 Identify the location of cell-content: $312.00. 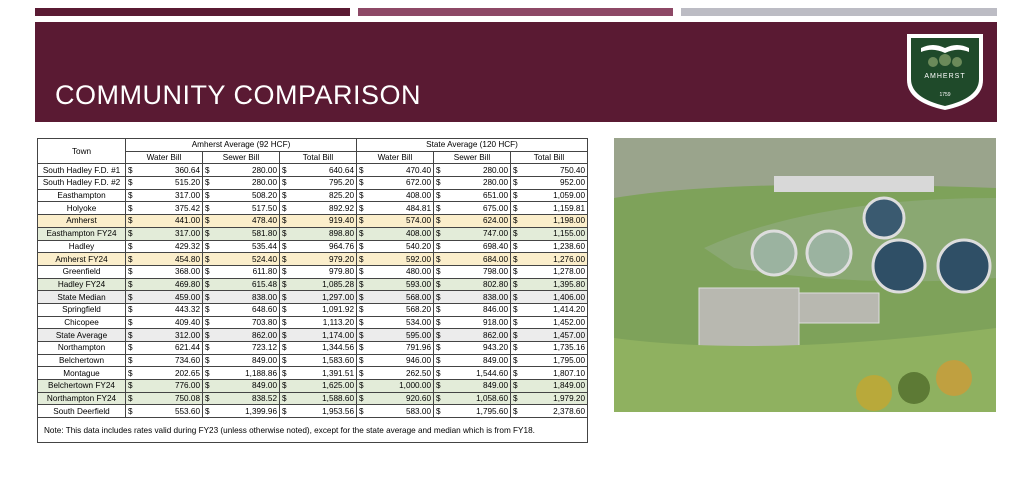
(164, 335).